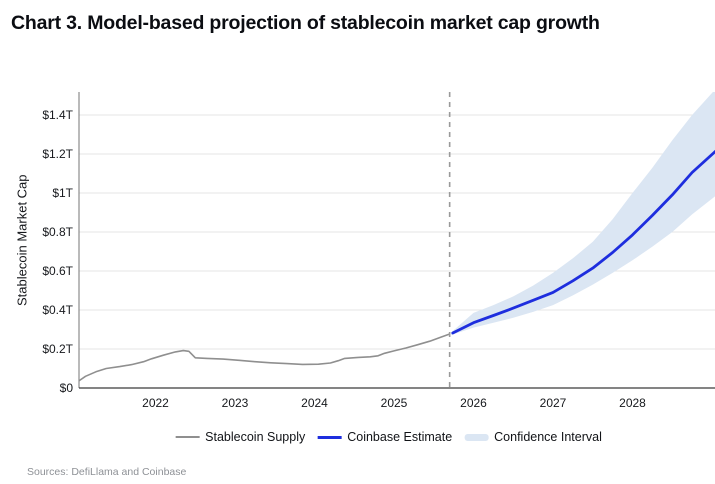  What do you see at coordinates (57, 349) in the screenshot?
I see `y-tick-label: $0.2T` at bounding box center [57, 349].